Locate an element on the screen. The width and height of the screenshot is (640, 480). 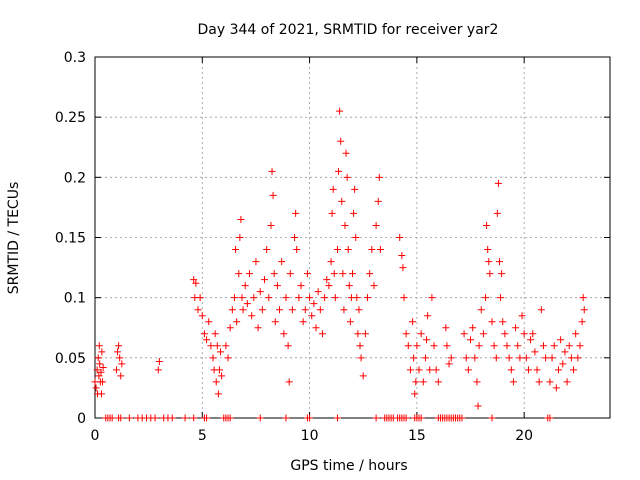
y-tick-label: 0.05 is located at coordinates (70, 359).